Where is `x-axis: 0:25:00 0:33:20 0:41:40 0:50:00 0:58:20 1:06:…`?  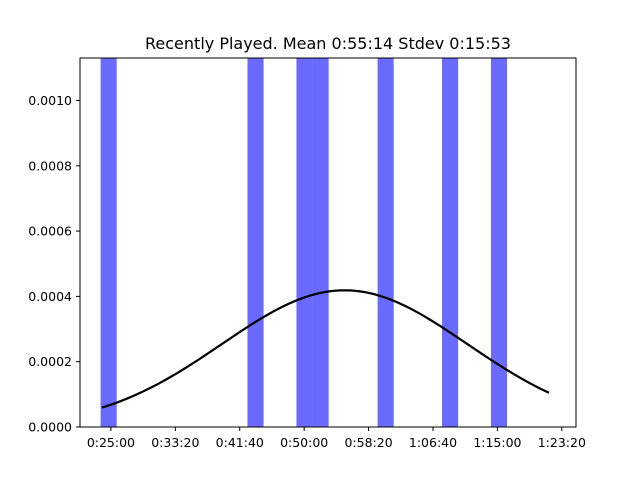
x-axis: 0:25:00 0:33:20 0:41:40 0:50:00 0:58:20 1:06:… is located at coordinates (336, 438).